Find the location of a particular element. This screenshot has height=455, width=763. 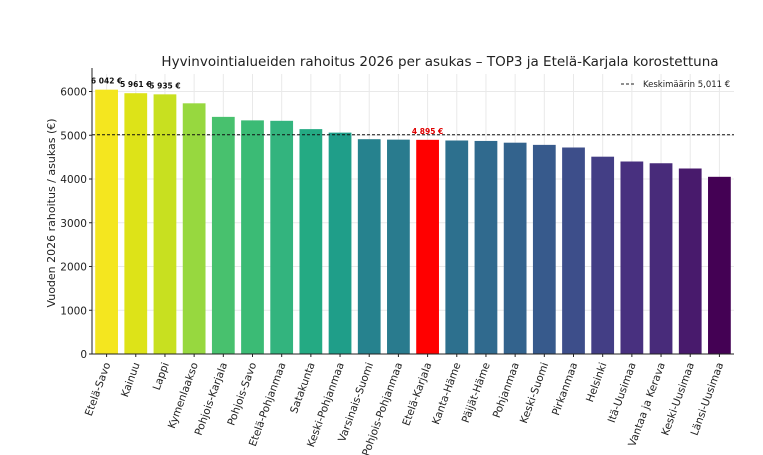

bar-pohjois-pohjanmaa is located at coordinates (398, 246).